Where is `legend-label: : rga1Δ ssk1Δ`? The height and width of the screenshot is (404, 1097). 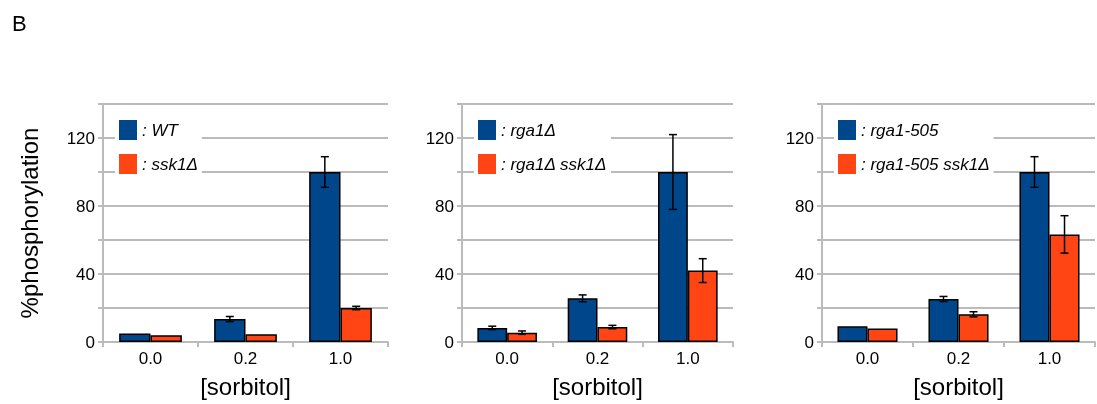 legend-label: : rga1Δ ssk1Δ is located at coordinates (554, 164).